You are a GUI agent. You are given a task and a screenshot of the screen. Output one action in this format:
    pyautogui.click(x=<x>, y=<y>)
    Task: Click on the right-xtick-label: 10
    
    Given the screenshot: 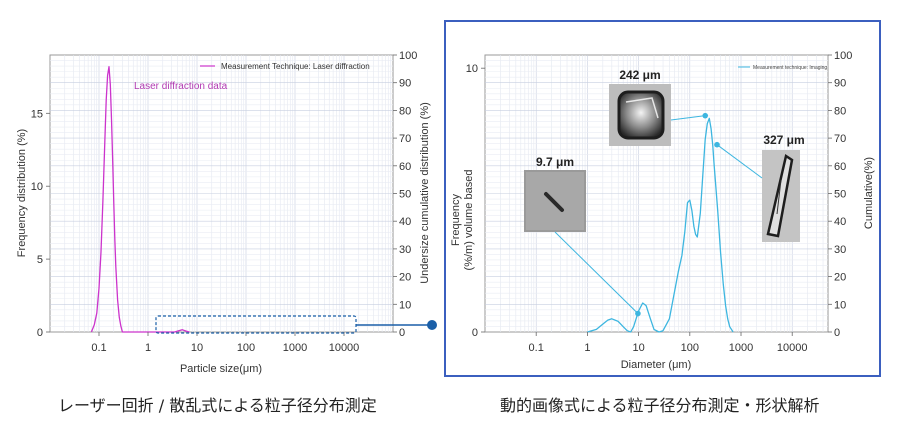 What is the action you would take?
    pyautogui.click(x=638, y=348)
    